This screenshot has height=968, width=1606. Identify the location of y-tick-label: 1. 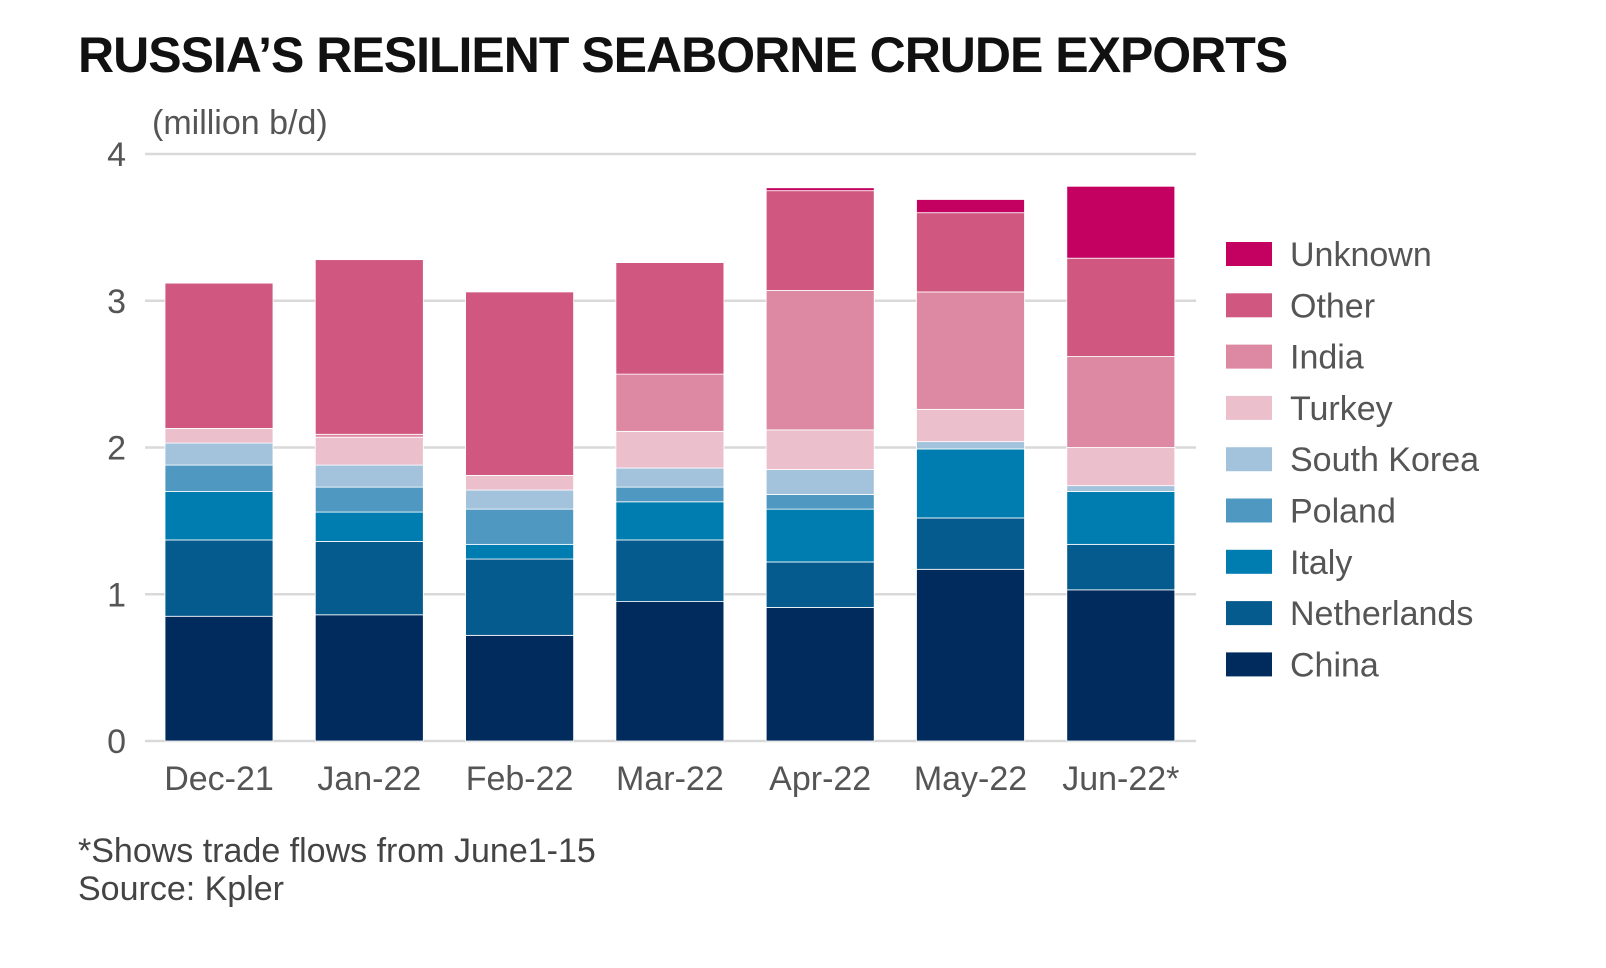
(116, 595).